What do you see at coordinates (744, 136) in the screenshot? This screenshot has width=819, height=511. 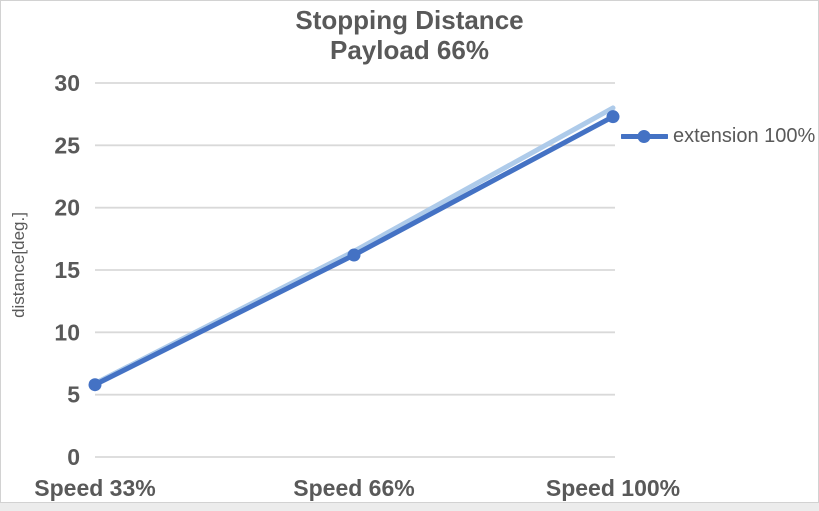 I see `legend-label: extension 100%` at bounding box center [744, 136].